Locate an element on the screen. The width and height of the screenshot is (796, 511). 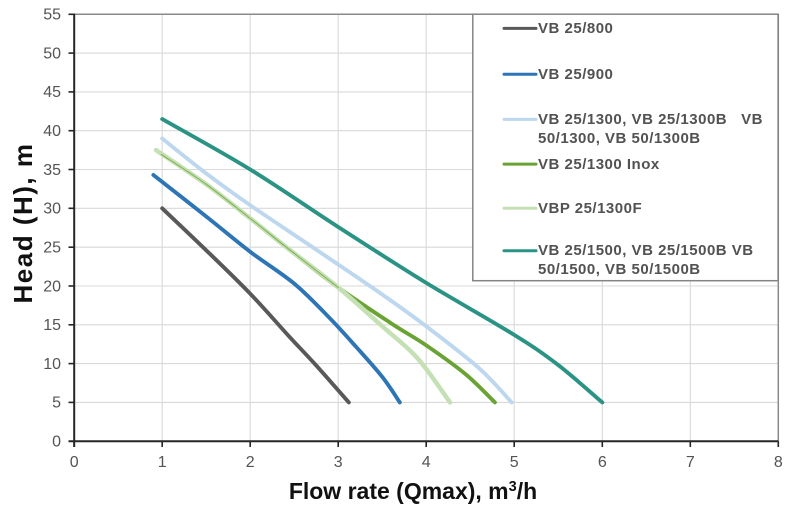
svg-text: Flow rate (Qmax), m3/h is located at coordinates (413, 491).